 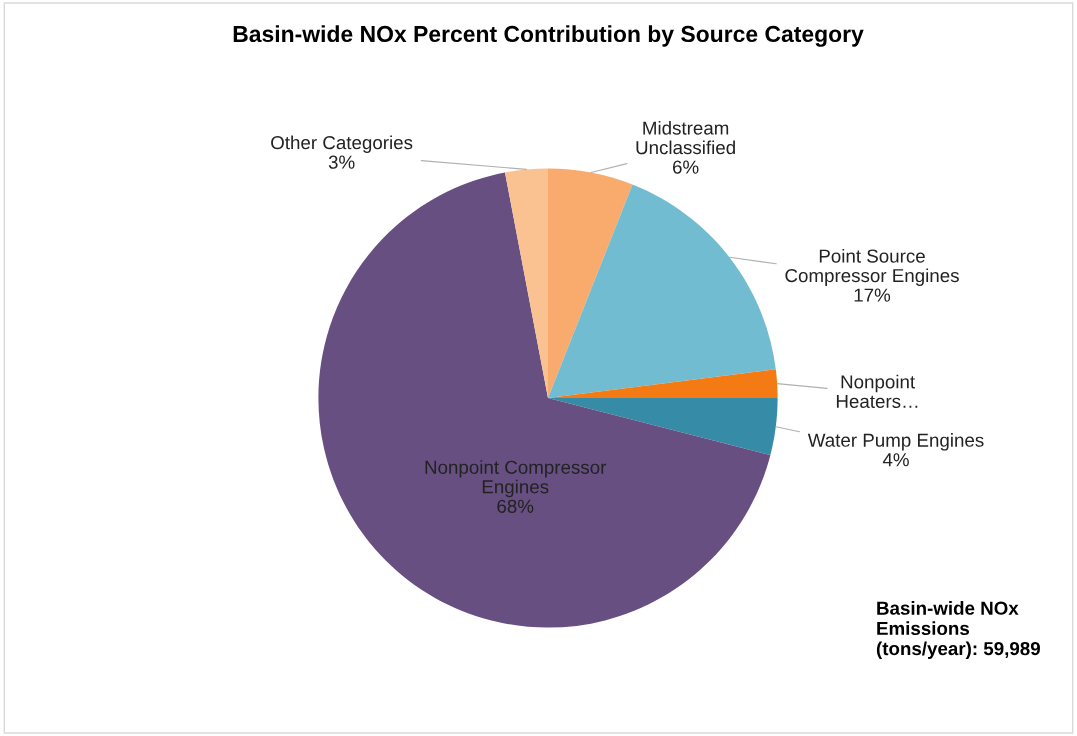 I want to click on text: Basin-wide NOx Emissions (tons/year): 59,989, so click(x=958, y=630).